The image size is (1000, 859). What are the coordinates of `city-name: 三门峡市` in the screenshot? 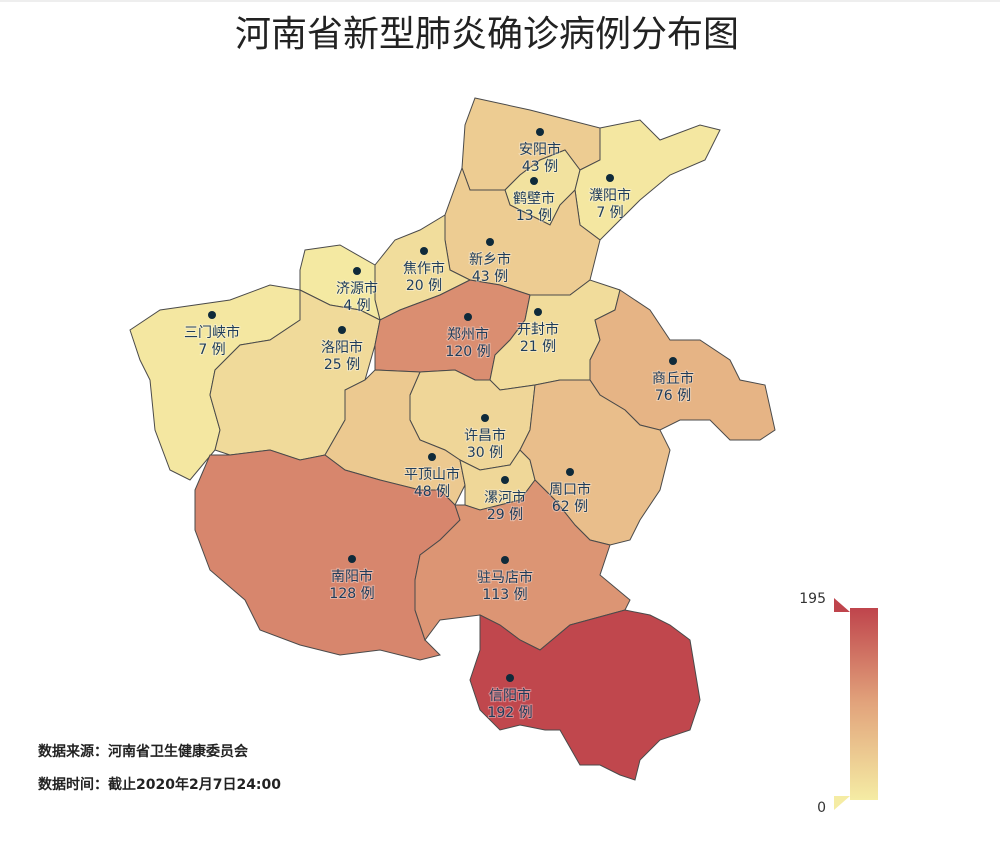 It's located at (212, 332).